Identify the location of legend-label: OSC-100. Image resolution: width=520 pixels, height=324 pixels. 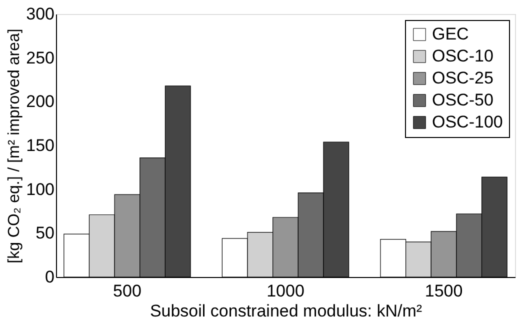
(467, 122).